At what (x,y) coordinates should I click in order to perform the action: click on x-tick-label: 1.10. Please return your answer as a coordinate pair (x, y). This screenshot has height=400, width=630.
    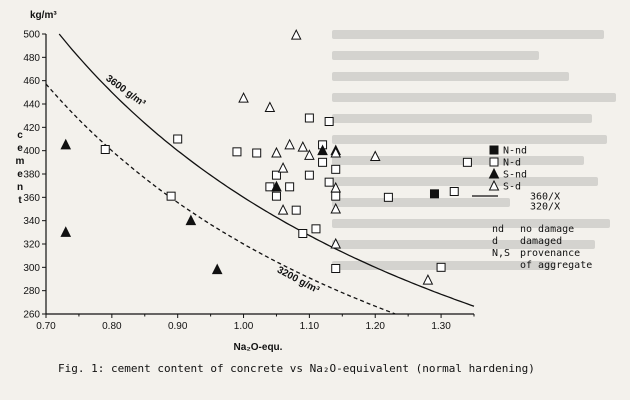
    Looking at the image, I should click on (310, 326).